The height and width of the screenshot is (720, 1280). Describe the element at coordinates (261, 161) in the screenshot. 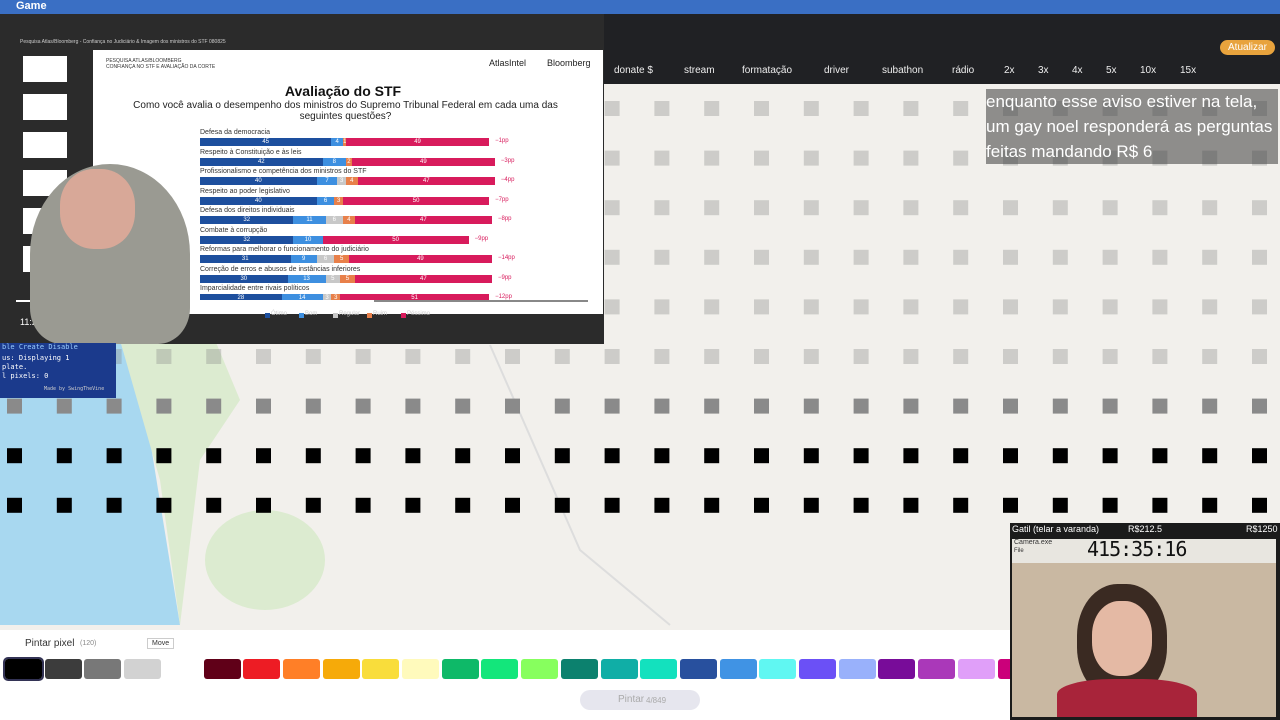

I see `bar-segment: 42` at that location.